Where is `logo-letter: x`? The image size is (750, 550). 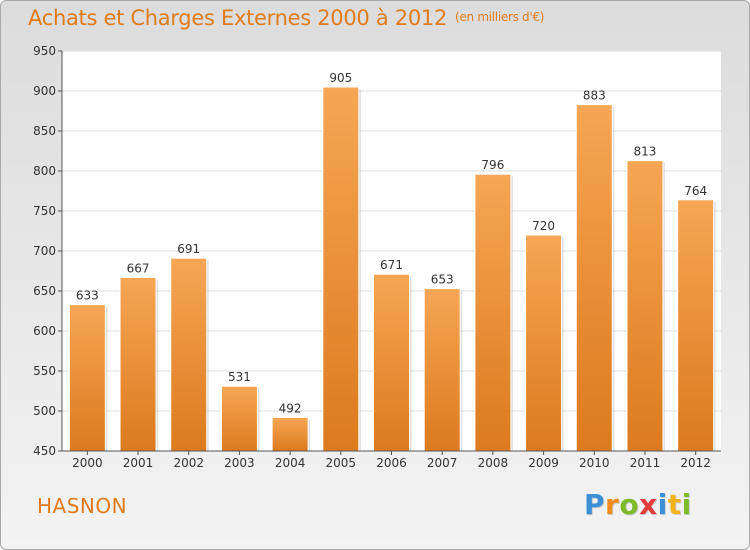 logo-letter: x is located at coordinates (648, 504).